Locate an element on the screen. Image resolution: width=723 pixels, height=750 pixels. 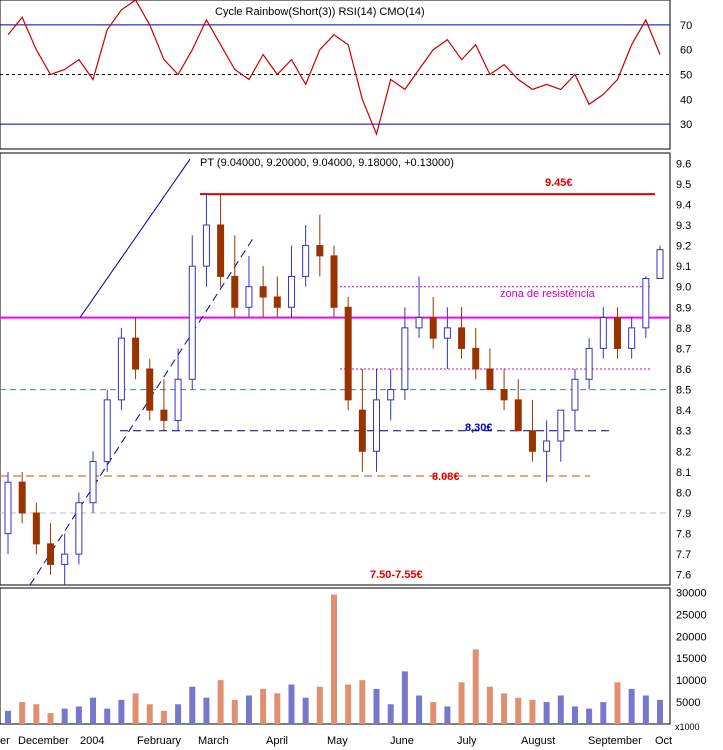
price-tick-label: 9.4 is located at coordinates (683, 205).